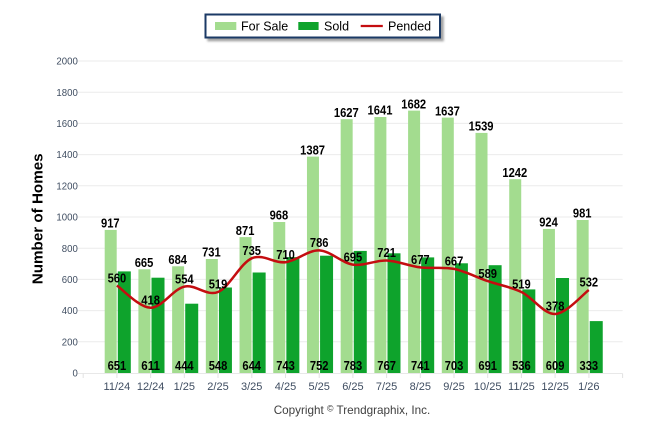 The height and width of the screenshot is (439, 646). What do you see at coordinates (67, 93) in the screenshot?
I see `svg-text: 1800` at bounding box center [67, 93].